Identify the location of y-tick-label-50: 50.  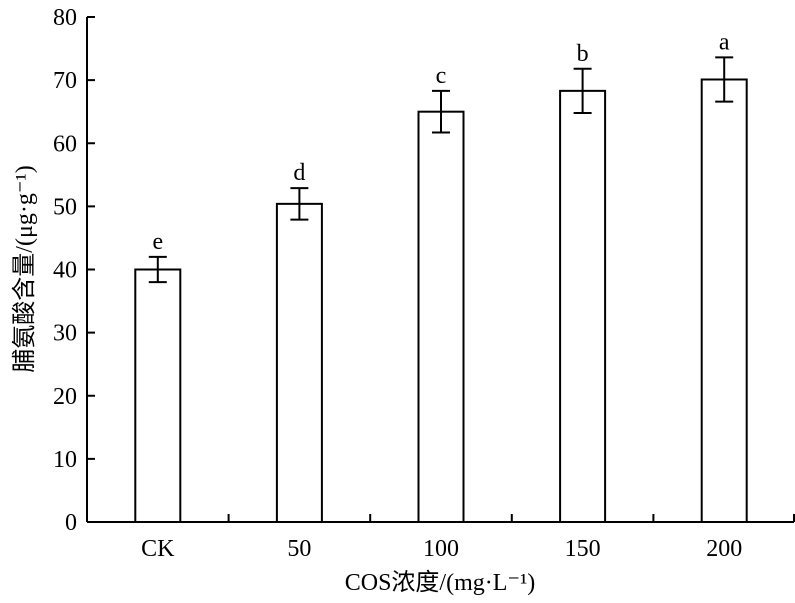
(65, 207).